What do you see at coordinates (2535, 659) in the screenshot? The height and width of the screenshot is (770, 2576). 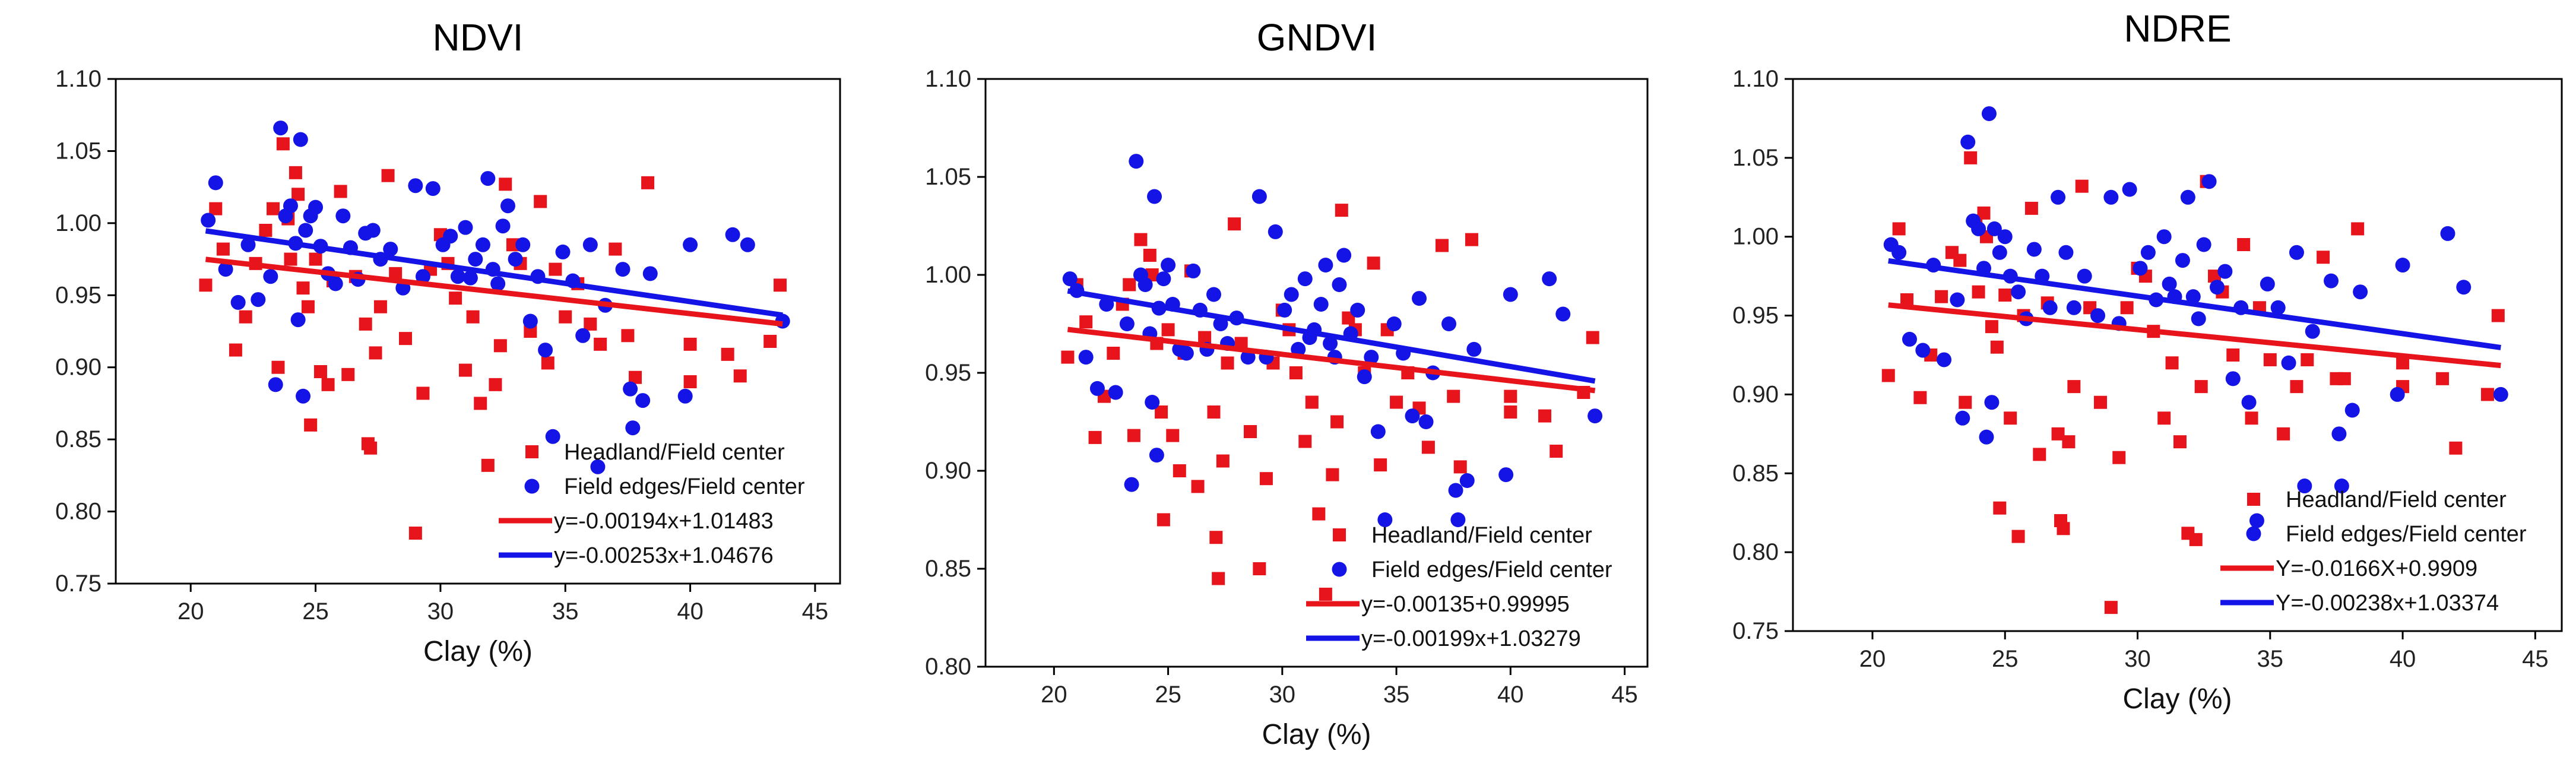 I see `x-tick-label: 45` at bounding box center [2535, 659].